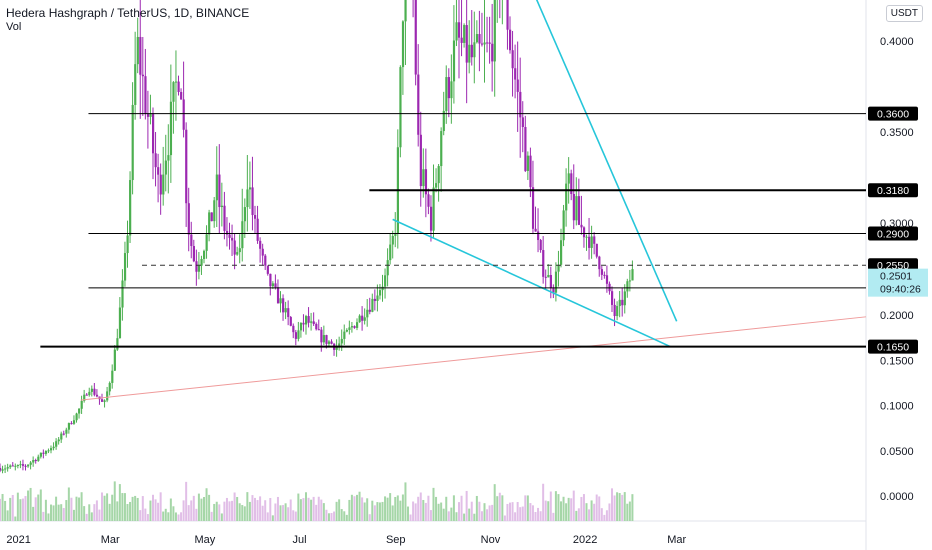  What do you see at coordinates (531, 283) in the screenshot?
I see `lower-wedge-line` at bounding box center [531, 283].